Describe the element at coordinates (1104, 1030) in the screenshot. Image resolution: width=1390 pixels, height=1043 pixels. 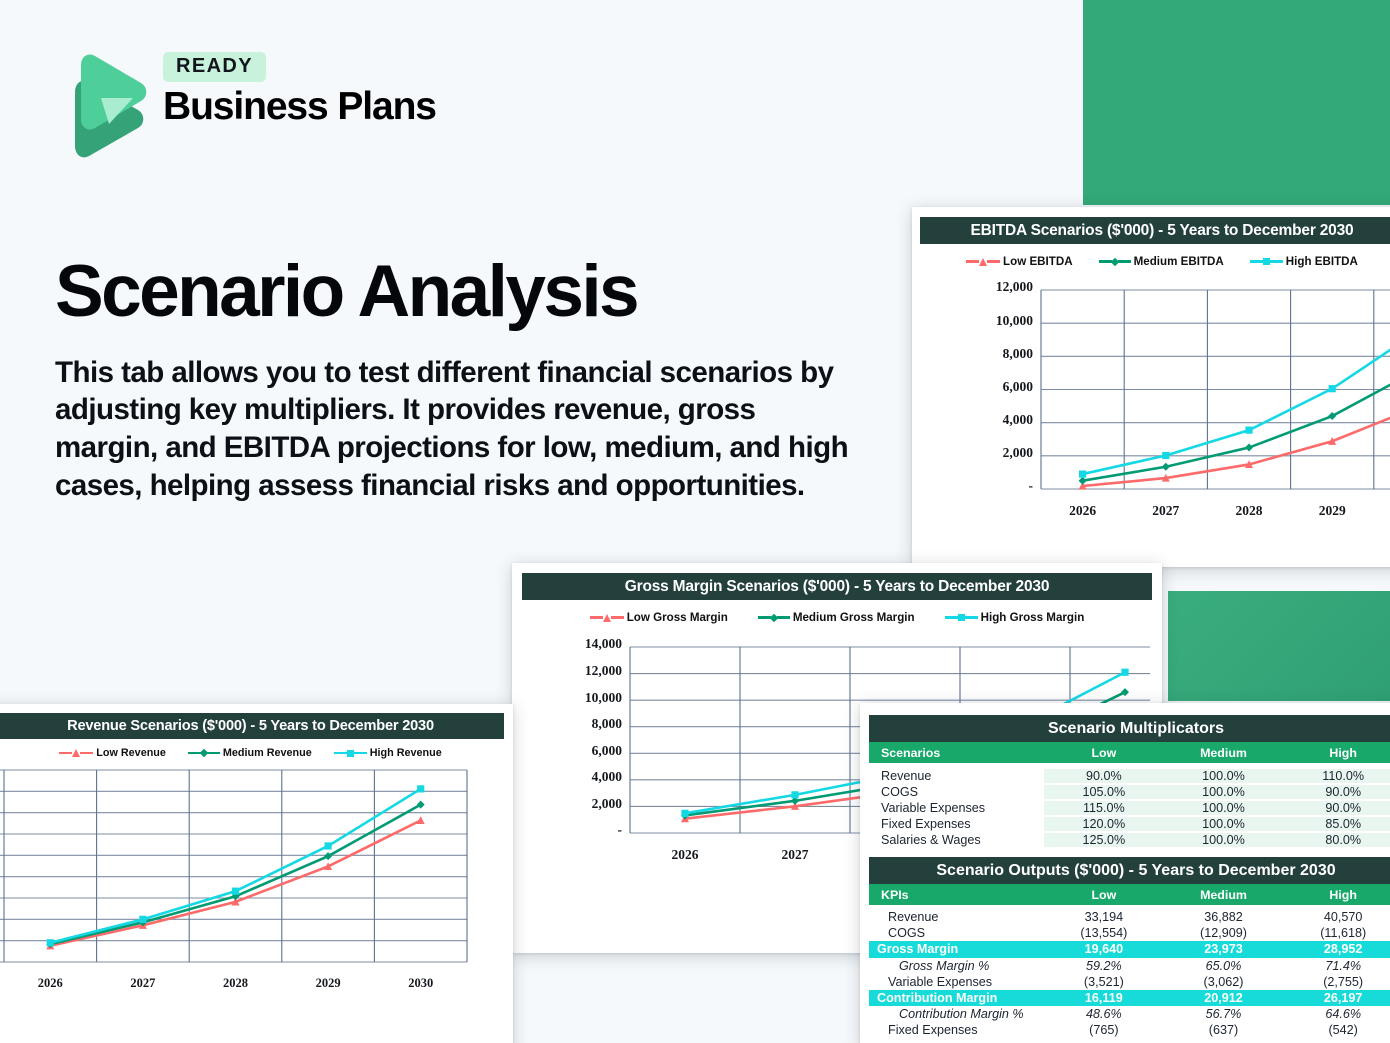
I see `cell-low: (765)` at that location.